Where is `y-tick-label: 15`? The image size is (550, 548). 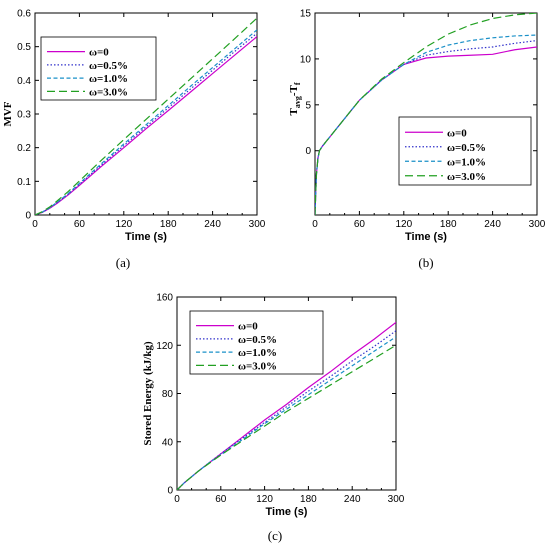
y-tick-label: 15 is located at coordinates (306, 14).